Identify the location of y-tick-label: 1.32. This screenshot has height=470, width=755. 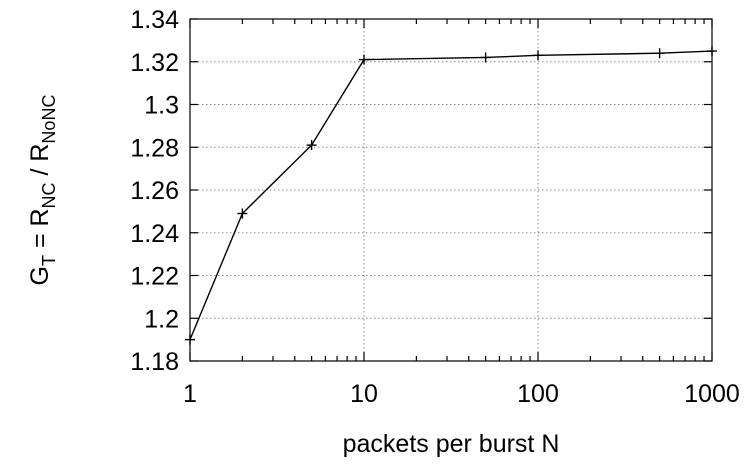
(154, 63).